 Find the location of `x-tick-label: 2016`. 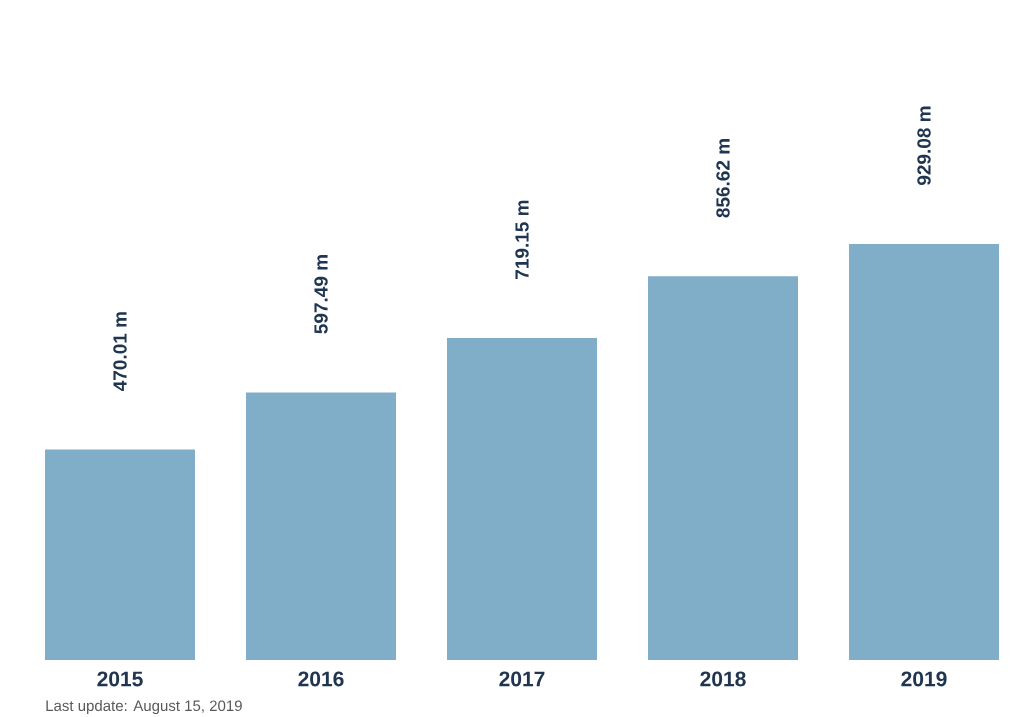

x-tick-label: 2016 is located at coordinates (321, 679).